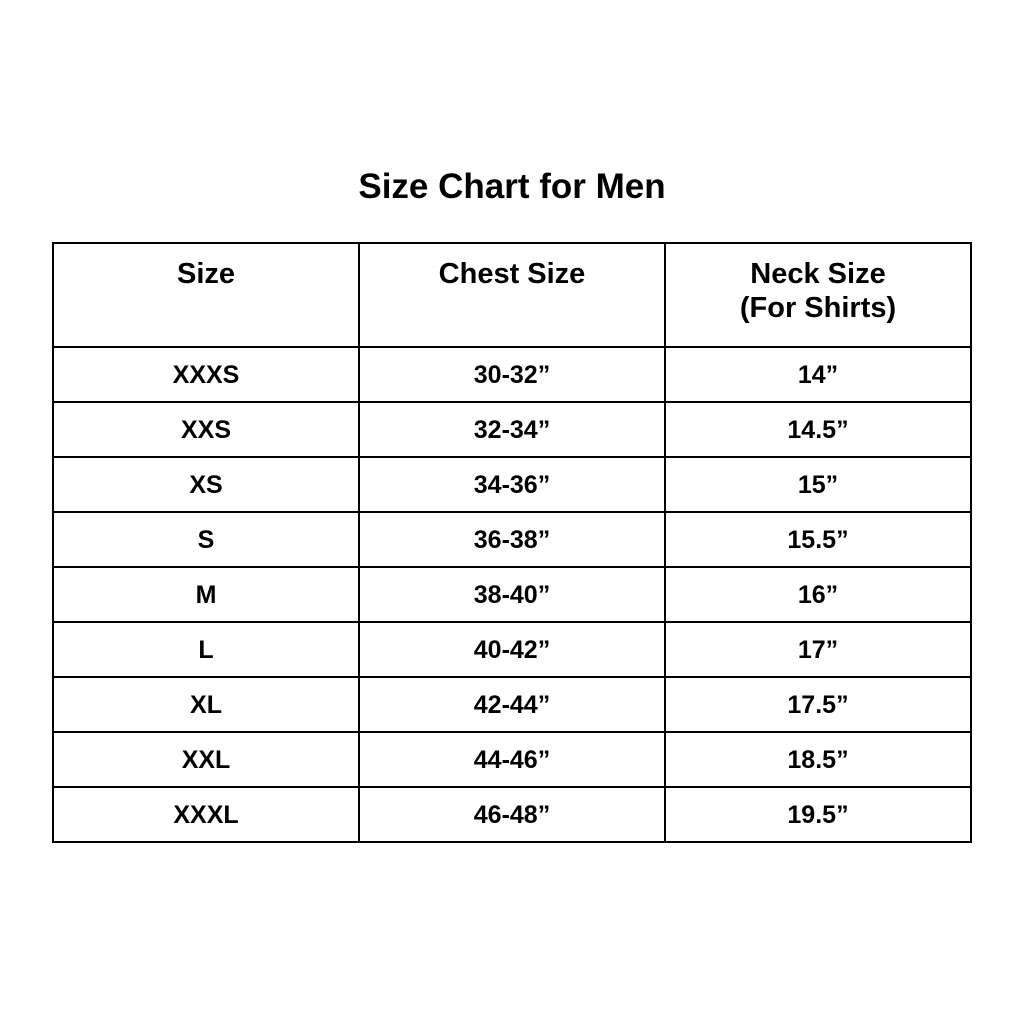  Describe the element at coordinates (512, 186) in the screenshot. I see `page-title: Size Chart for Men` at that location.